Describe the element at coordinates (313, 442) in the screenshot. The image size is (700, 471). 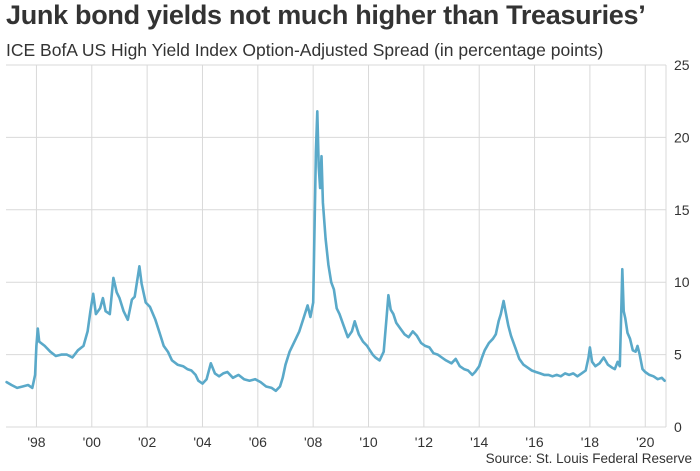
I see `x-tick-label: '08` at that location.